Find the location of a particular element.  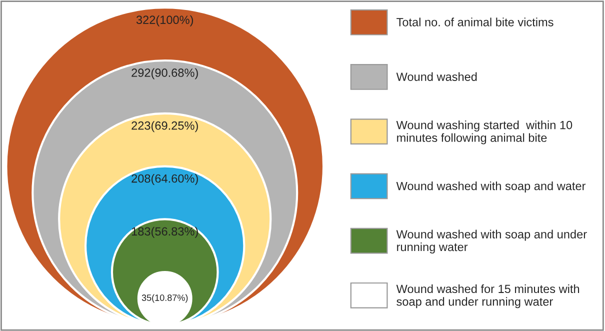

category-label: Wound washed for 15 minutes with soap and under running water is located at coordinates (488, 296).